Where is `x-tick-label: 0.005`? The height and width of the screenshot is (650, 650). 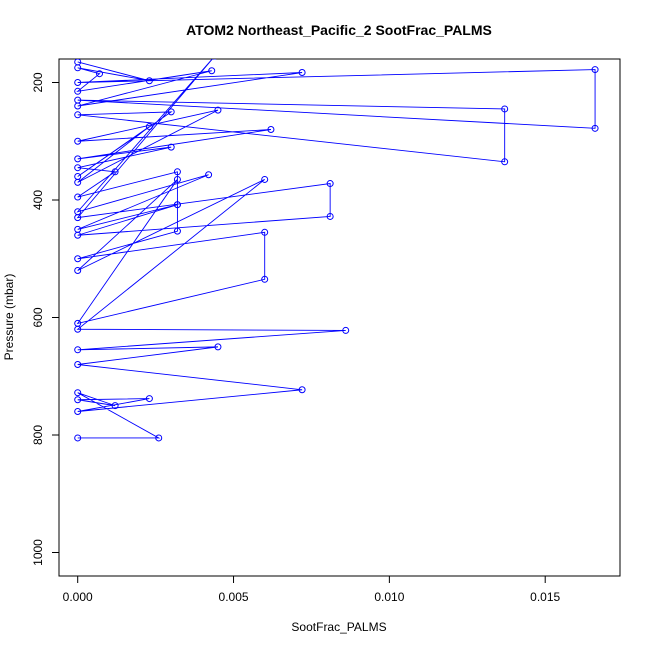 x-tick-label: 0.005 is located at coordinates (234, 597).